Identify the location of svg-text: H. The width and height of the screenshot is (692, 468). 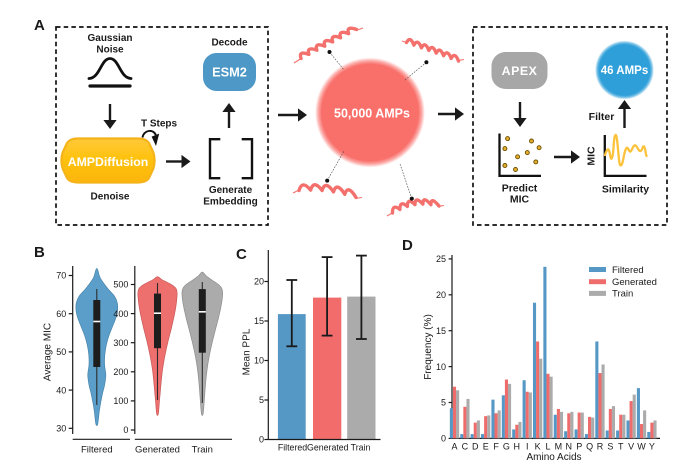
(517, 447).